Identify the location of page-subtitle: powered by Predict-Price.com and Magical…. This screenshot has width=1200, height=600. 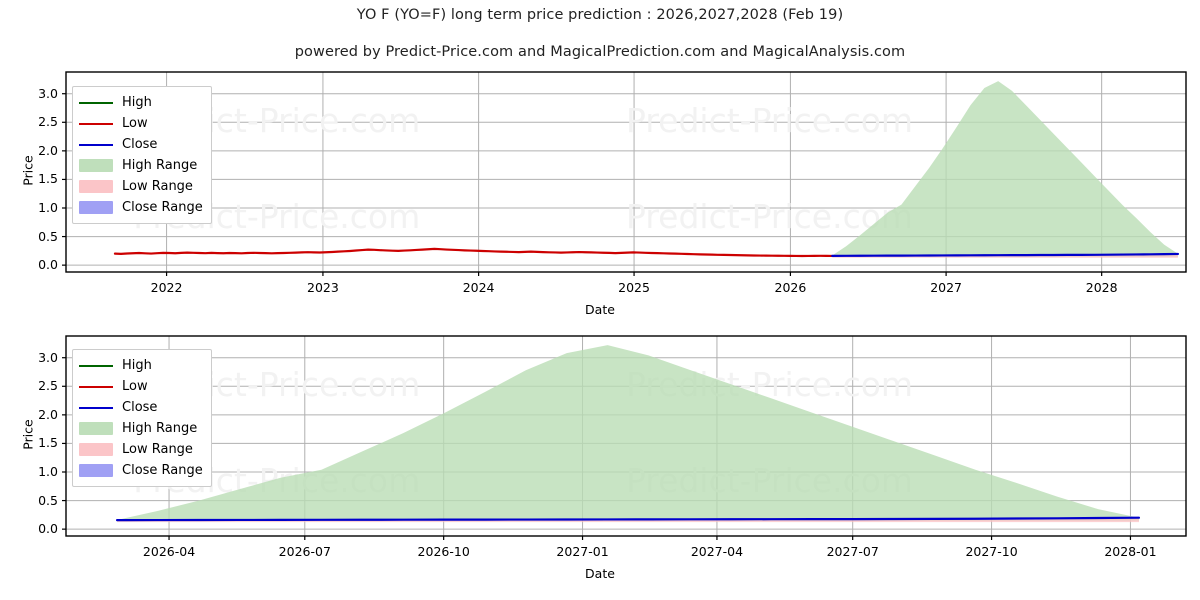
(600, 52).